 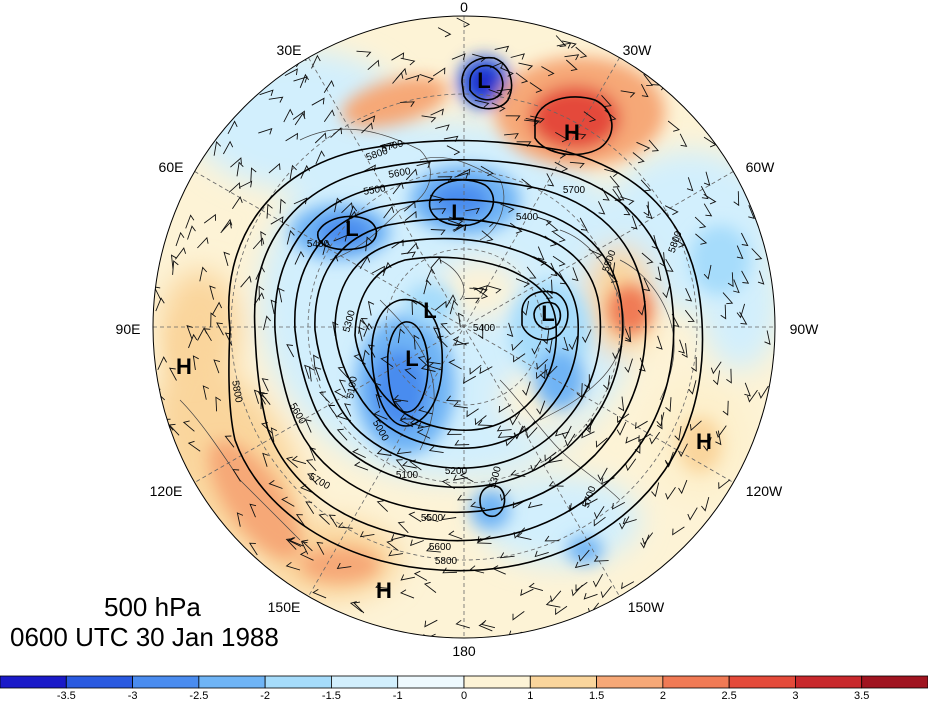 I want to click on low-center-label: L, so click(x=429, y=310).